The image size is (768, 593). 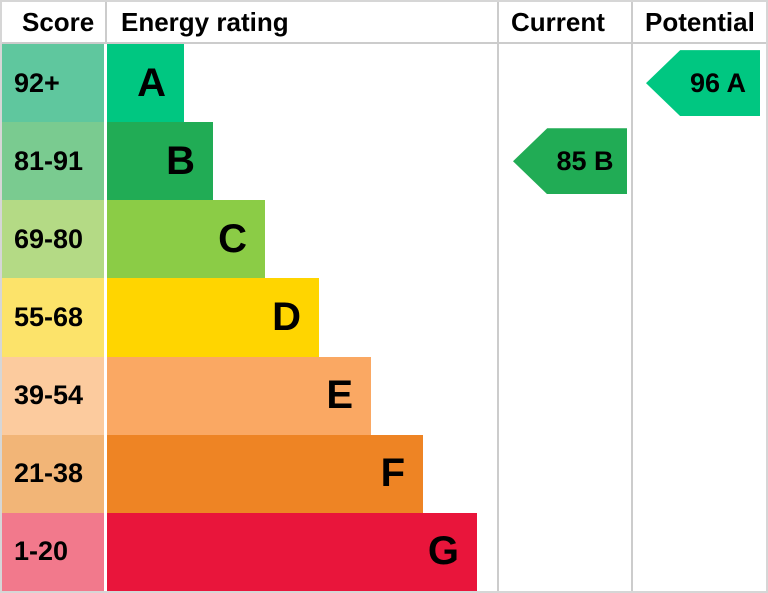 I want to click on score-cell-e: 39-54, so click(x=53, y=395).